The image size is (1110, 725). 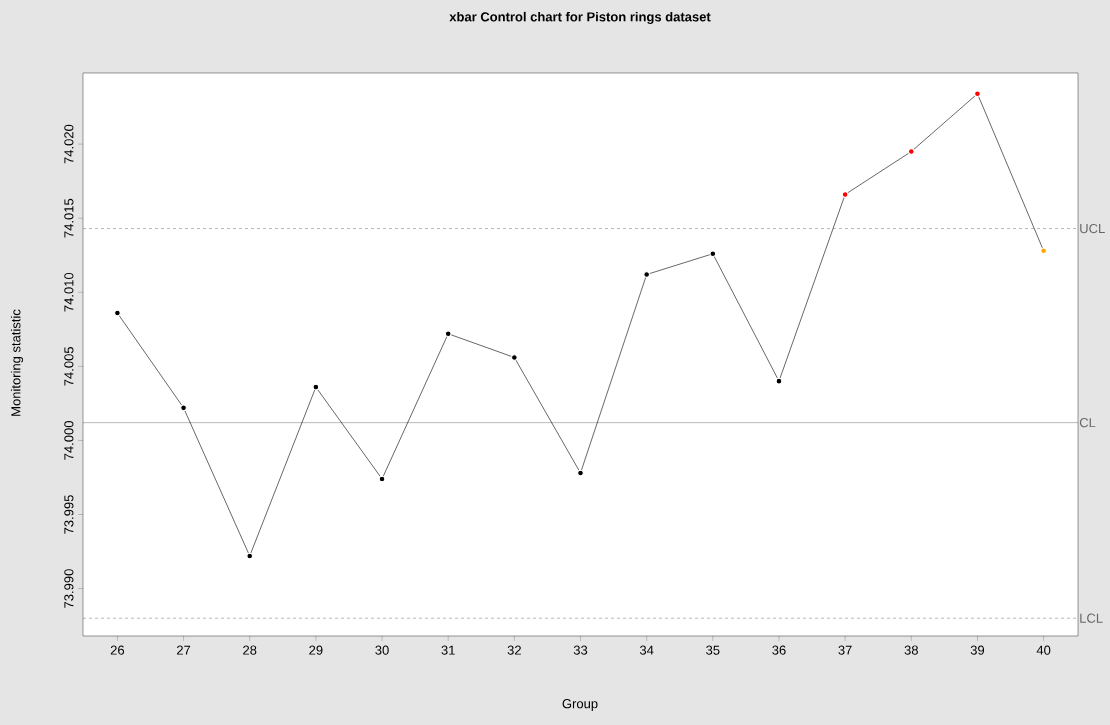 I want to click on ref-line-label: CL, so click(x=1087, y=423).